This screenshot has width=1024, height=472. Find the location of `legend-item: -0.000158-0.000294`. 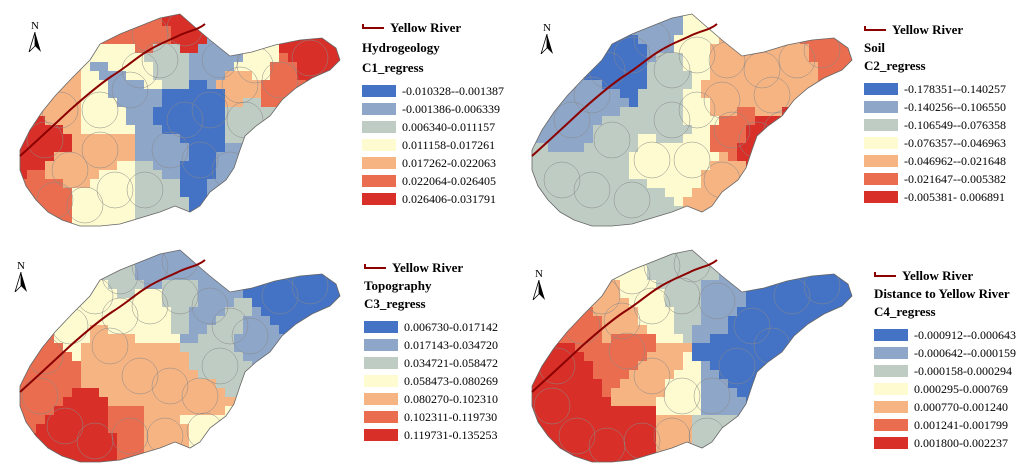

legend-item: -0.000158-0.000294 is located at coordinates (945, 371).